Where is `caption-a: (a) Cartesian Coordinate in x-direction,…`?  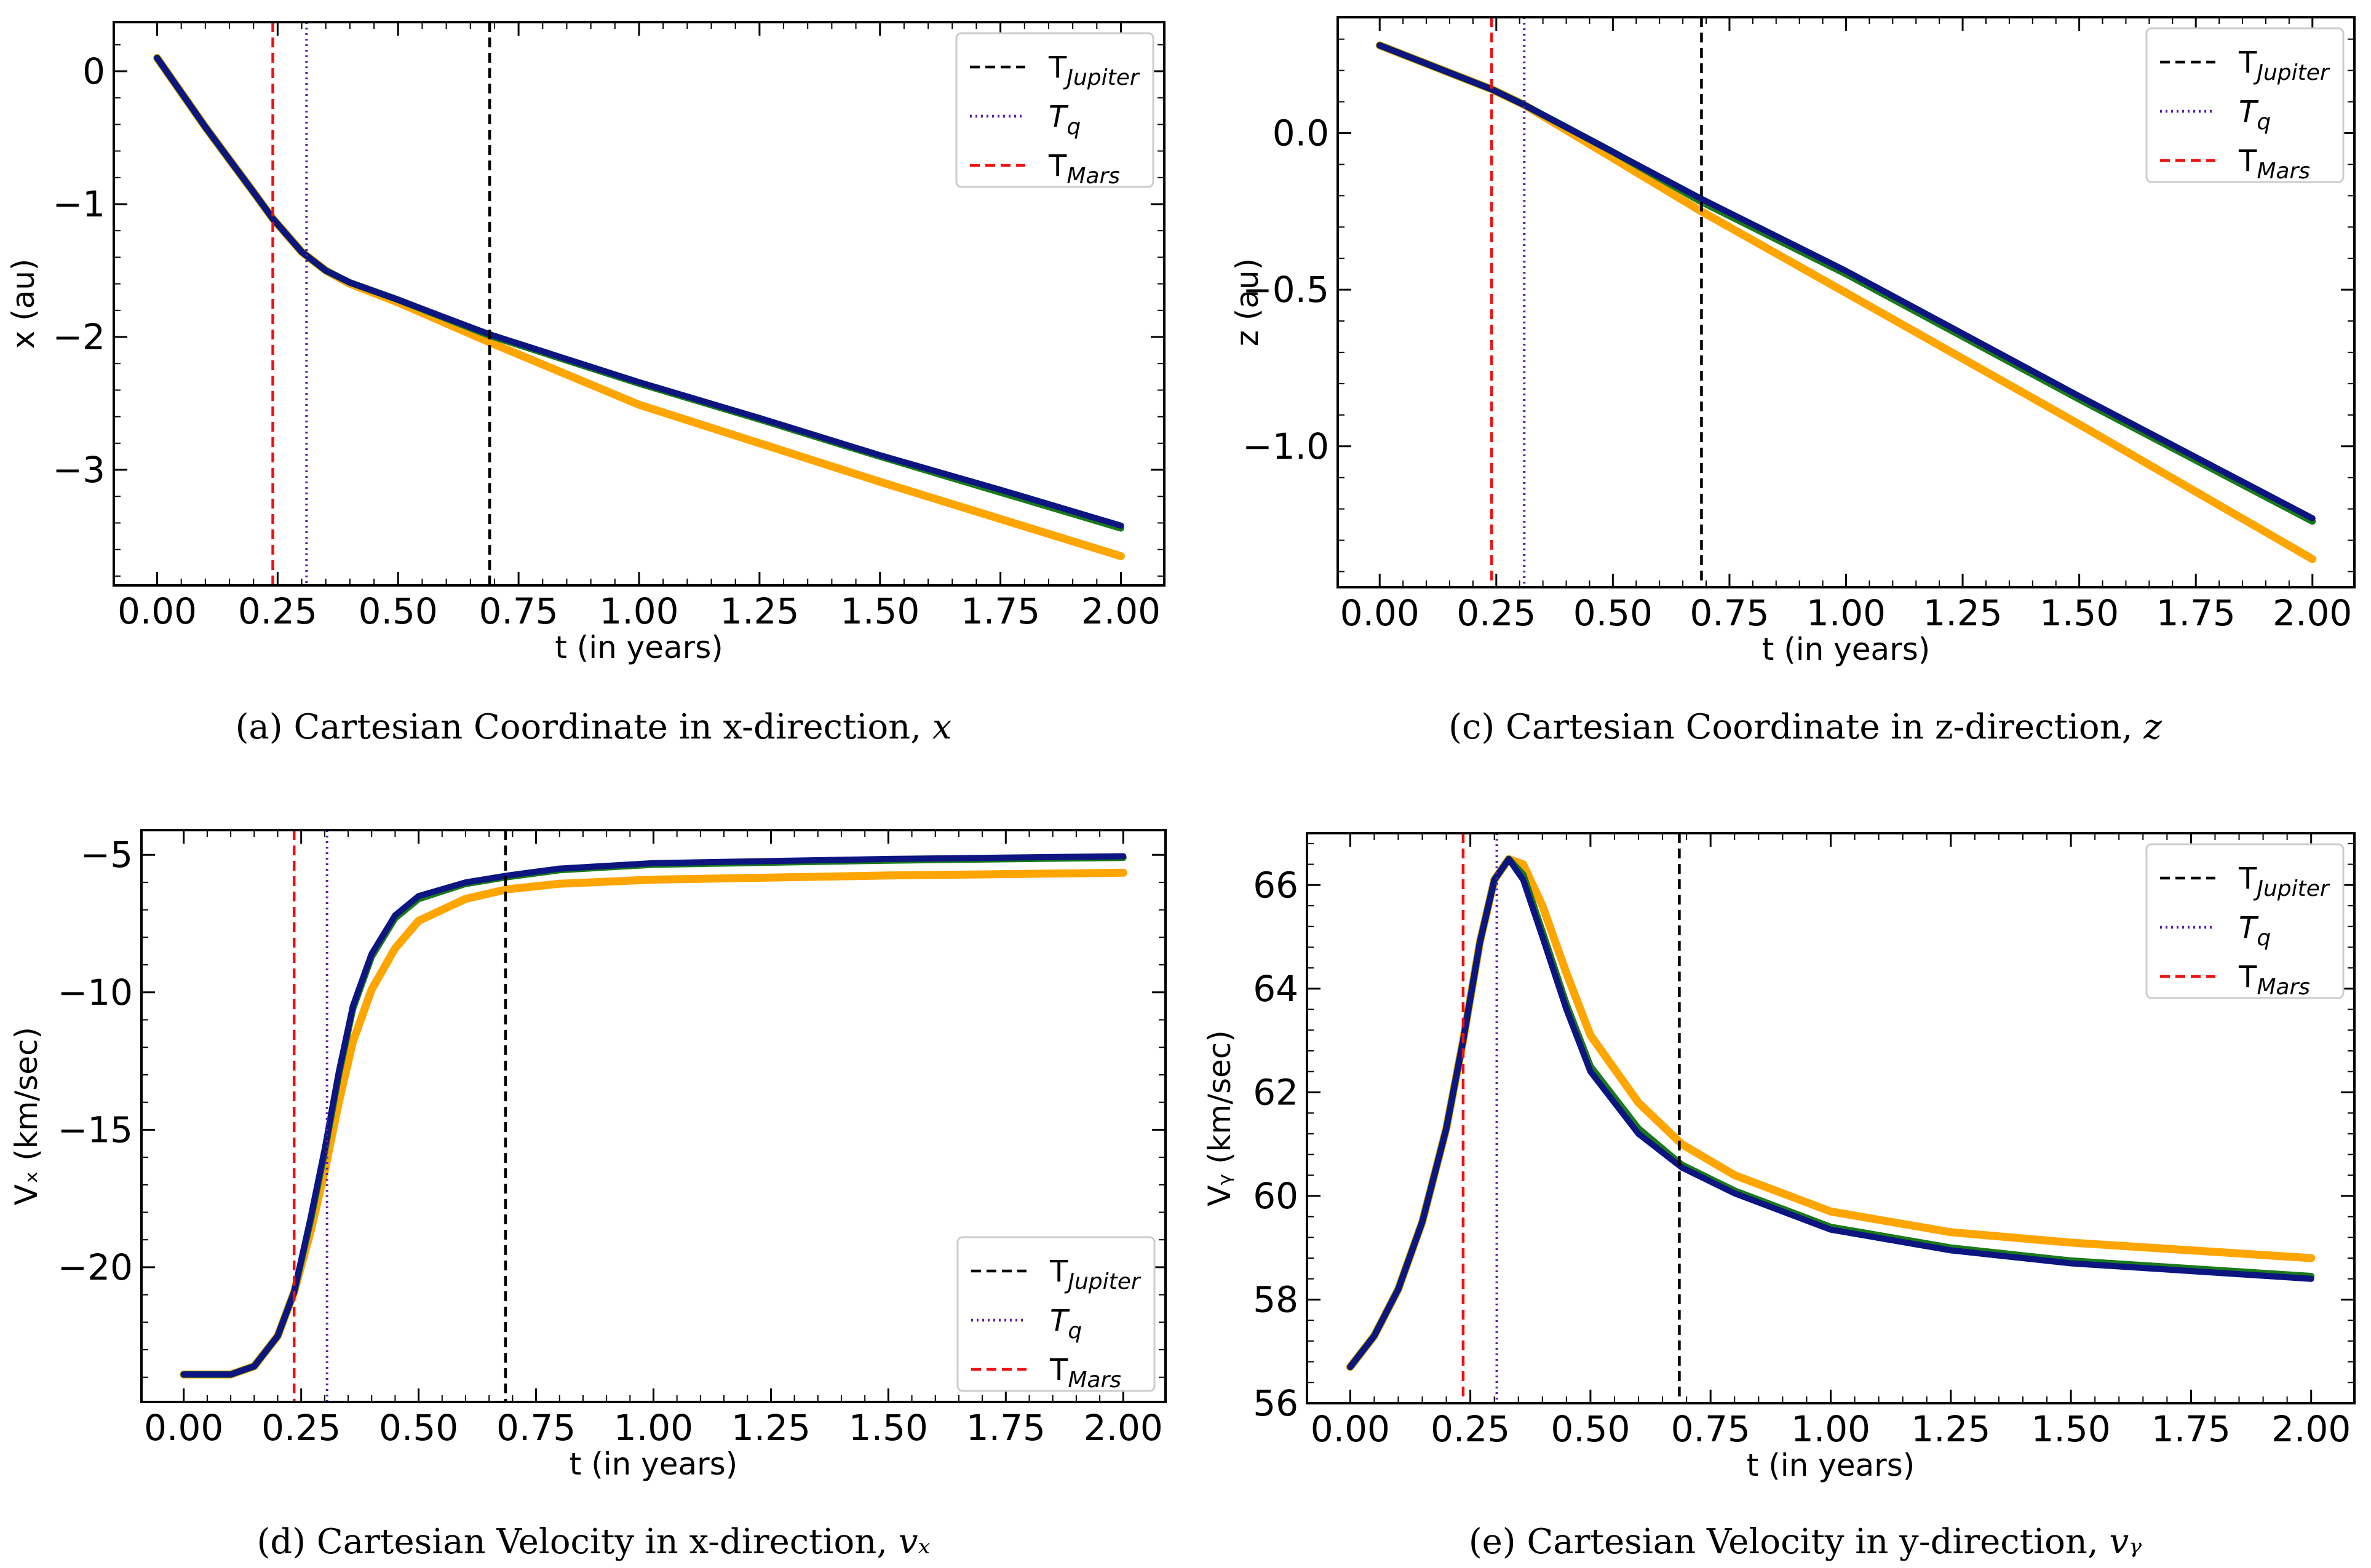
caption-a: (a) Cartesian Coordinate in x-direction,… is located at coordinates (594, 727).